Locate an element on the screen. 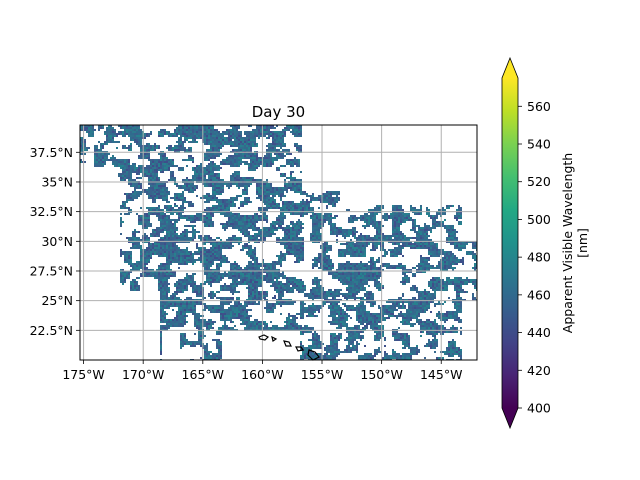 Image resolution: width=640 pixels, height=480 pixels. y-tick-label: 37.5°N is located at coordinates (51, 152).